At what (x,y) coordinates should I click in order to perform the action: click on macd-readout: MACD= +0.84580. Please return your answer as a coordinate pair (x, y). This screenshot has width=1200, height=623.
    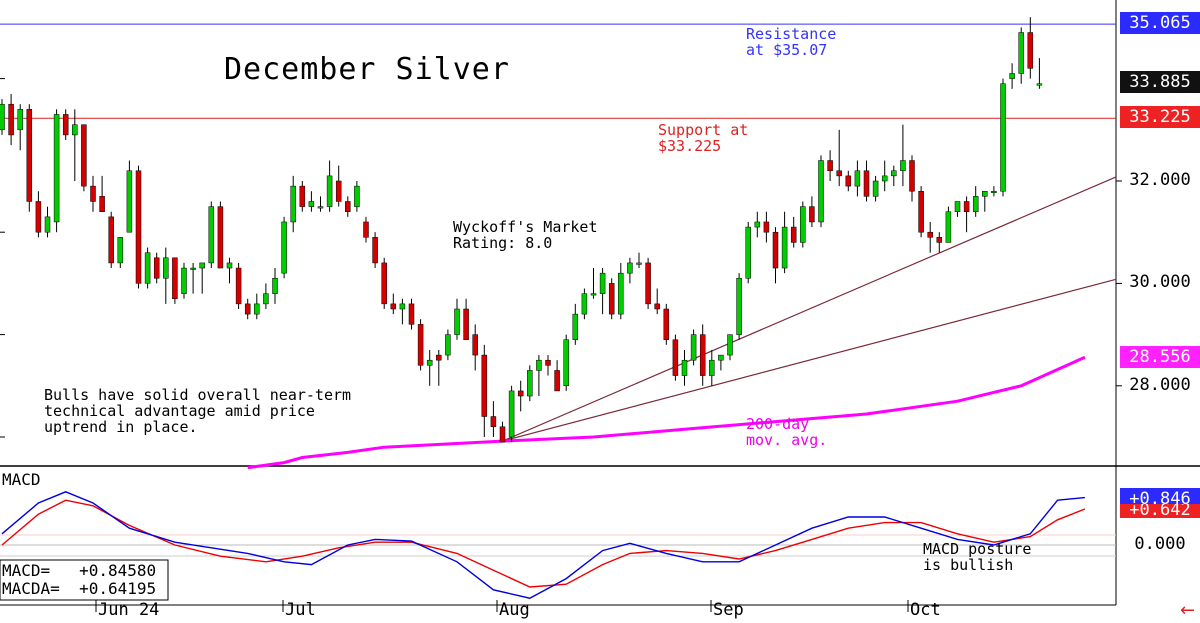
    Looking at the image, I should click on (79, 570).